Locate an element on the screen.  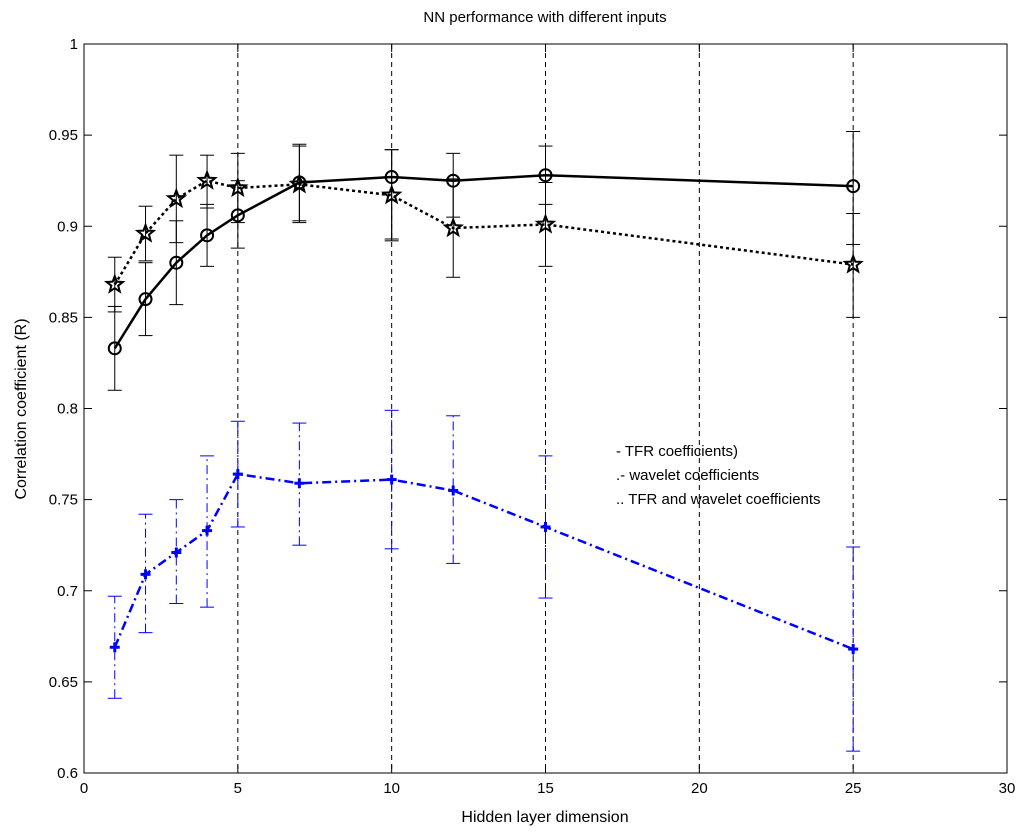
series-line is located at coordinates (483, 232).